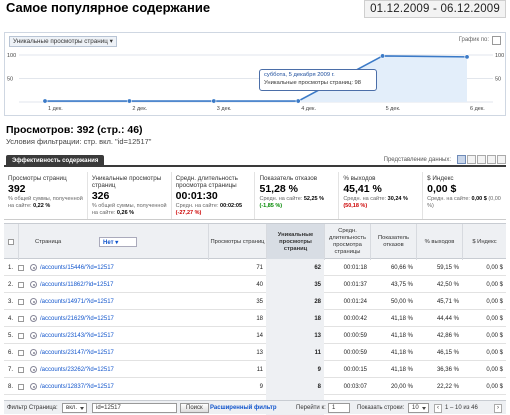  What do you see at coordinates (74, 130) in the screenshot?
I see `views-summary: Просмотров: 392 (стр.: 46)` at bounding box center [74, 130].